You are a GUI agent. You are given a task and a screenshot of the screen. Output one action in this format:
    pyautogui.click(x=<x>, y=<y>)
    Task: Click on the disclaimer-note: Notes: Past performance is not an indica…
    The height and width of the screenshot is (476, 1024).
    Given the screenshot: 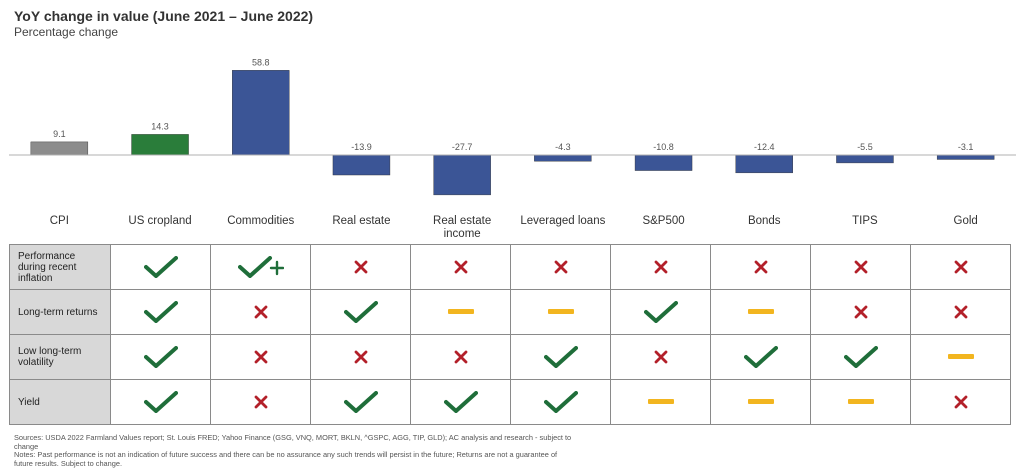 What is the action you would take?
    pyautogui.click(x=286, y=459)
    